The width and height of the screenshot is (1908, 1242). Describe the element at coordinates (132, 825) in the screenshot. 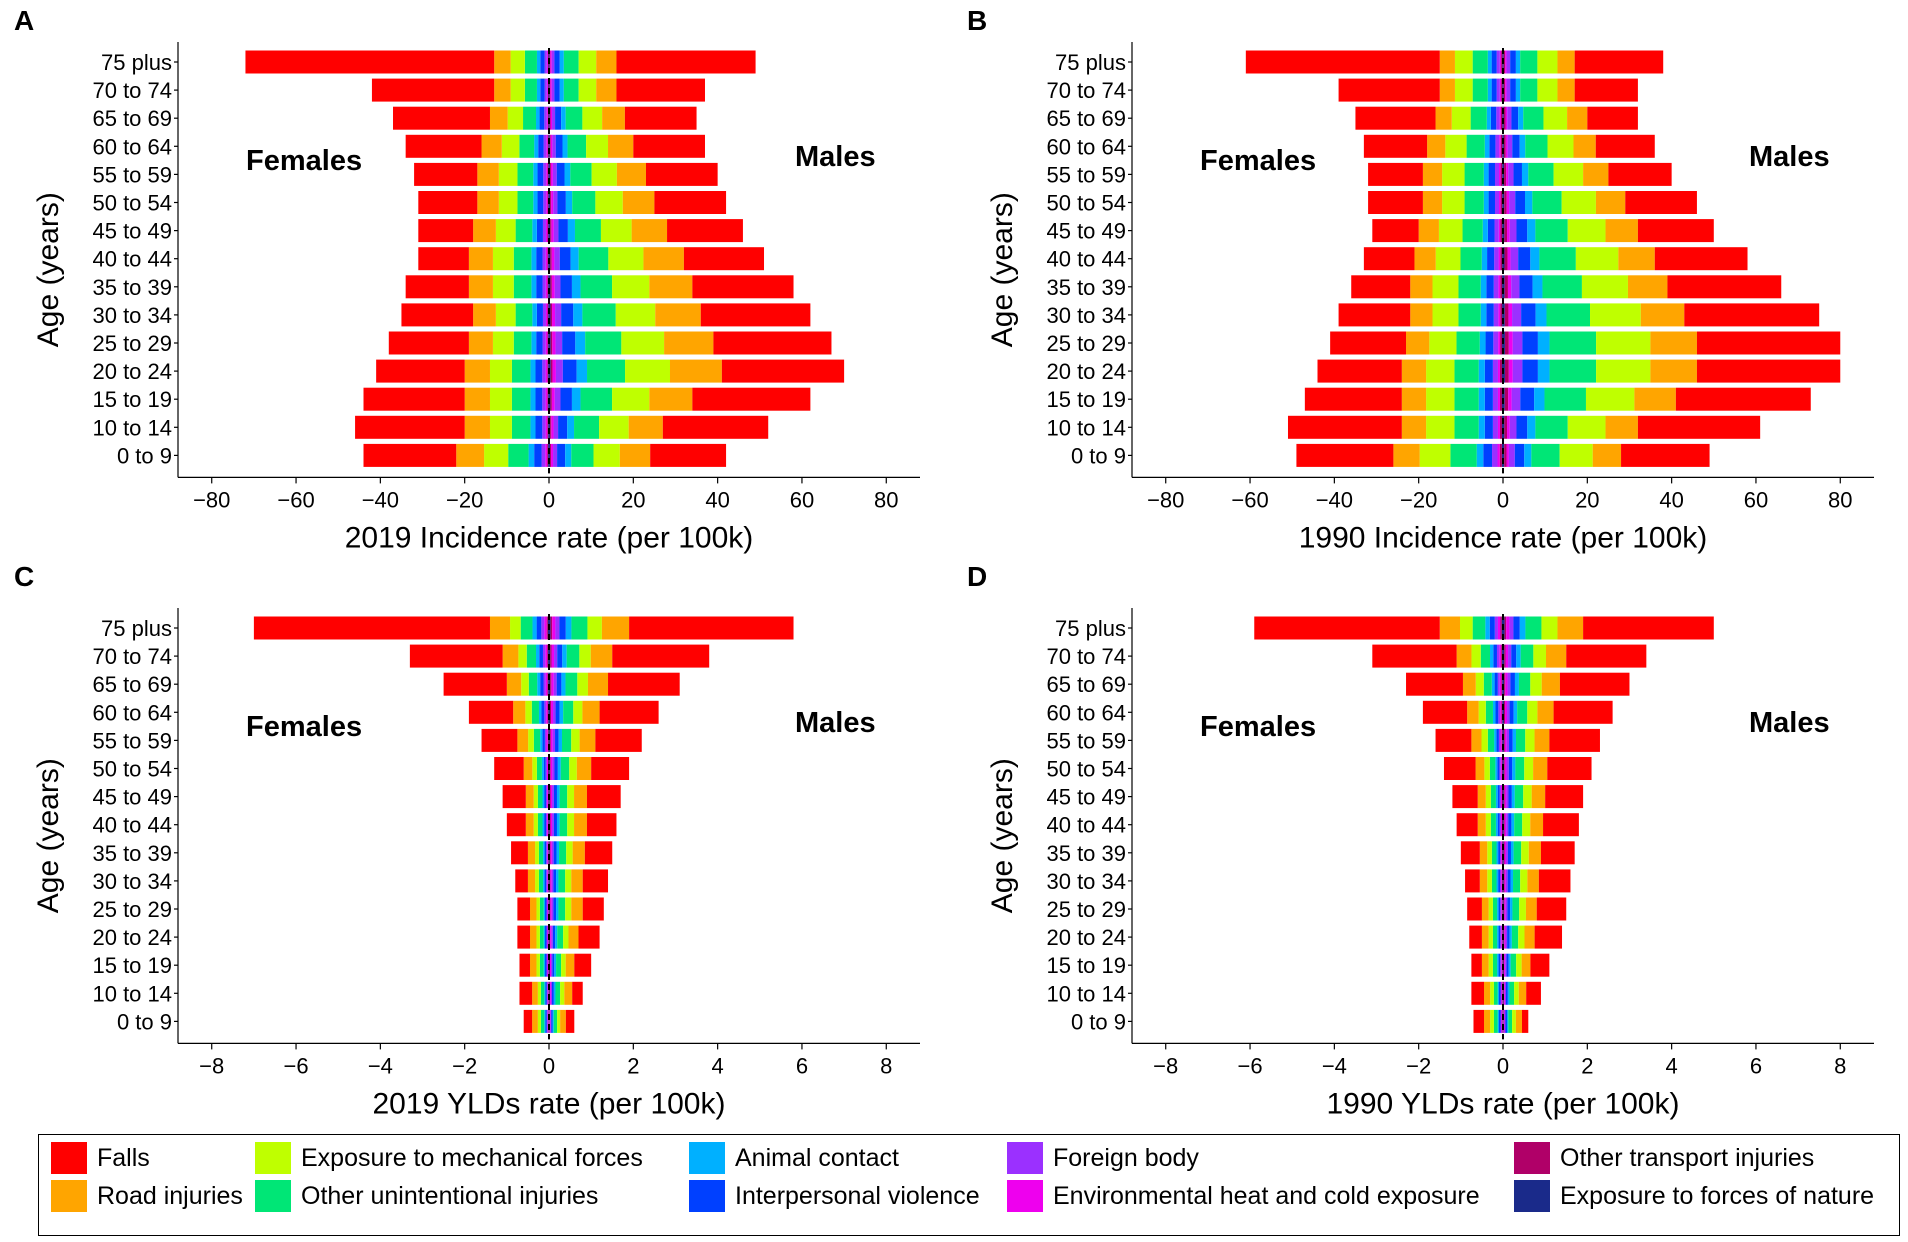

I see `y-tick-label: 40 to 44` at that location.